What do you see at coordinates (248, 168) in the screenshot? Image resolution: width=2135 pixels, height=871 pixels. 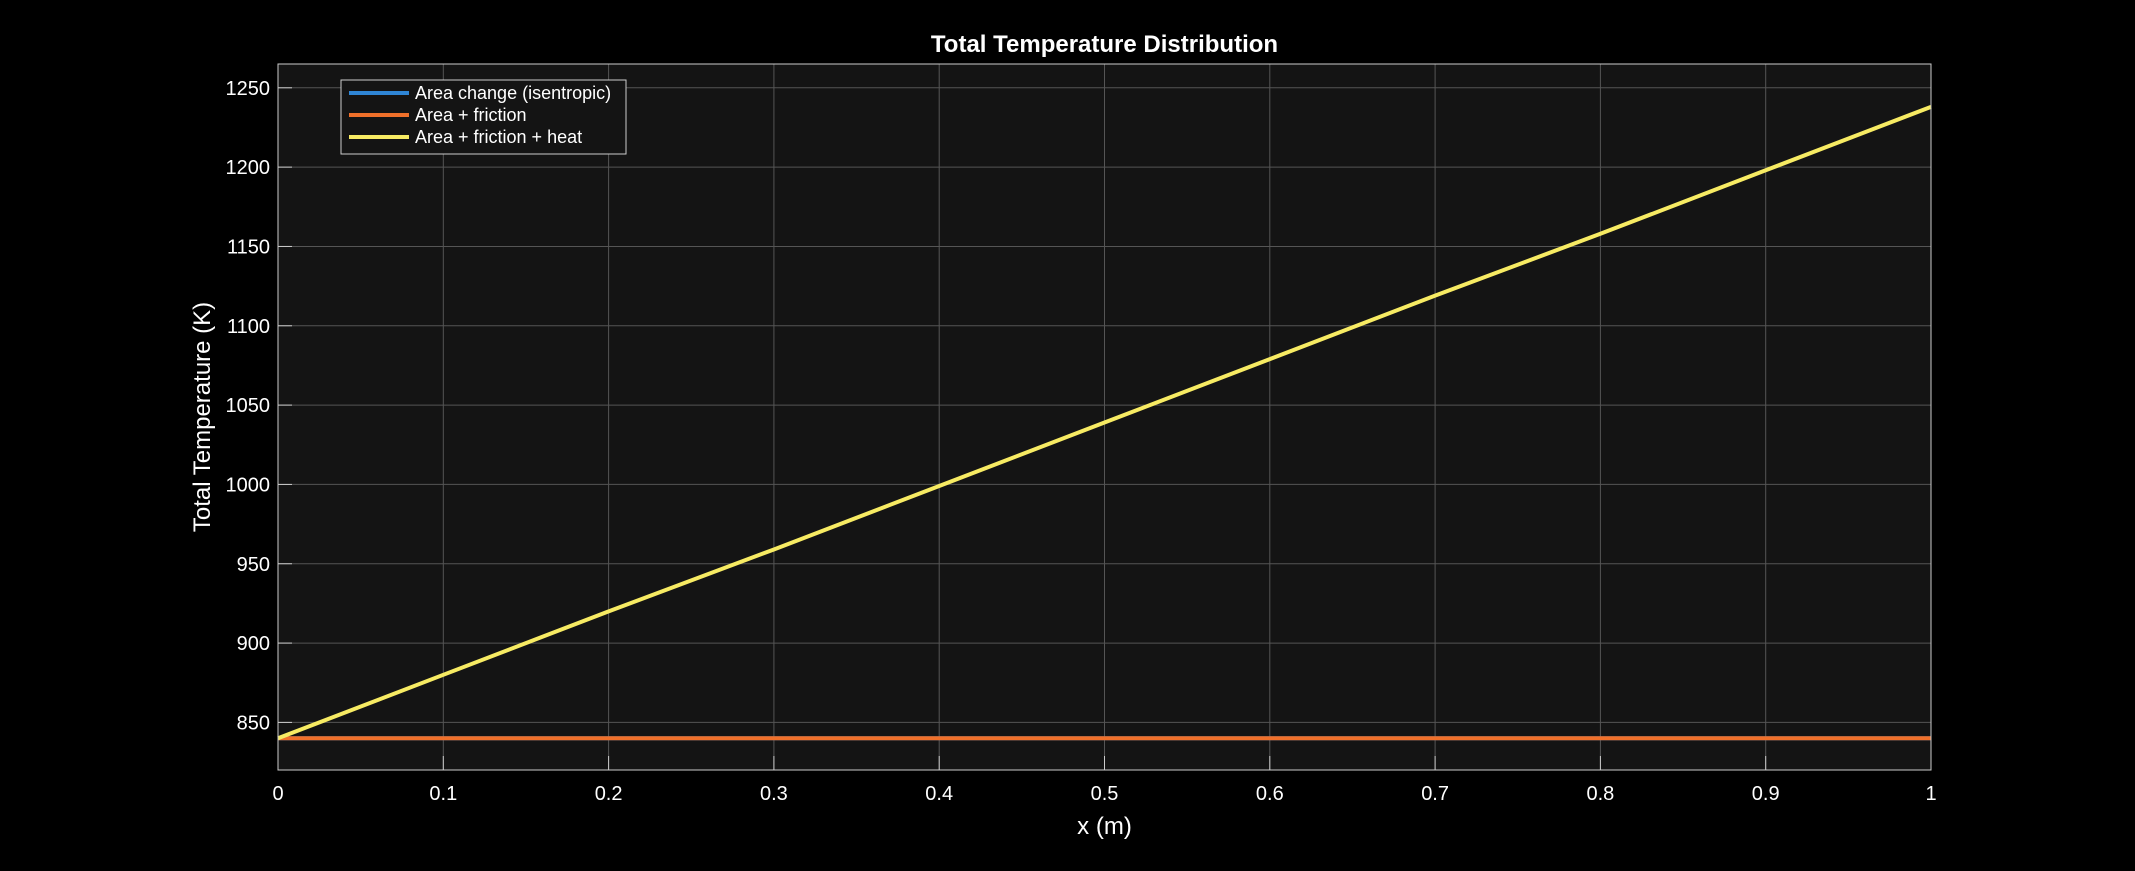 I see `y-tick-label: 1200` at bounding box center [248, 168].